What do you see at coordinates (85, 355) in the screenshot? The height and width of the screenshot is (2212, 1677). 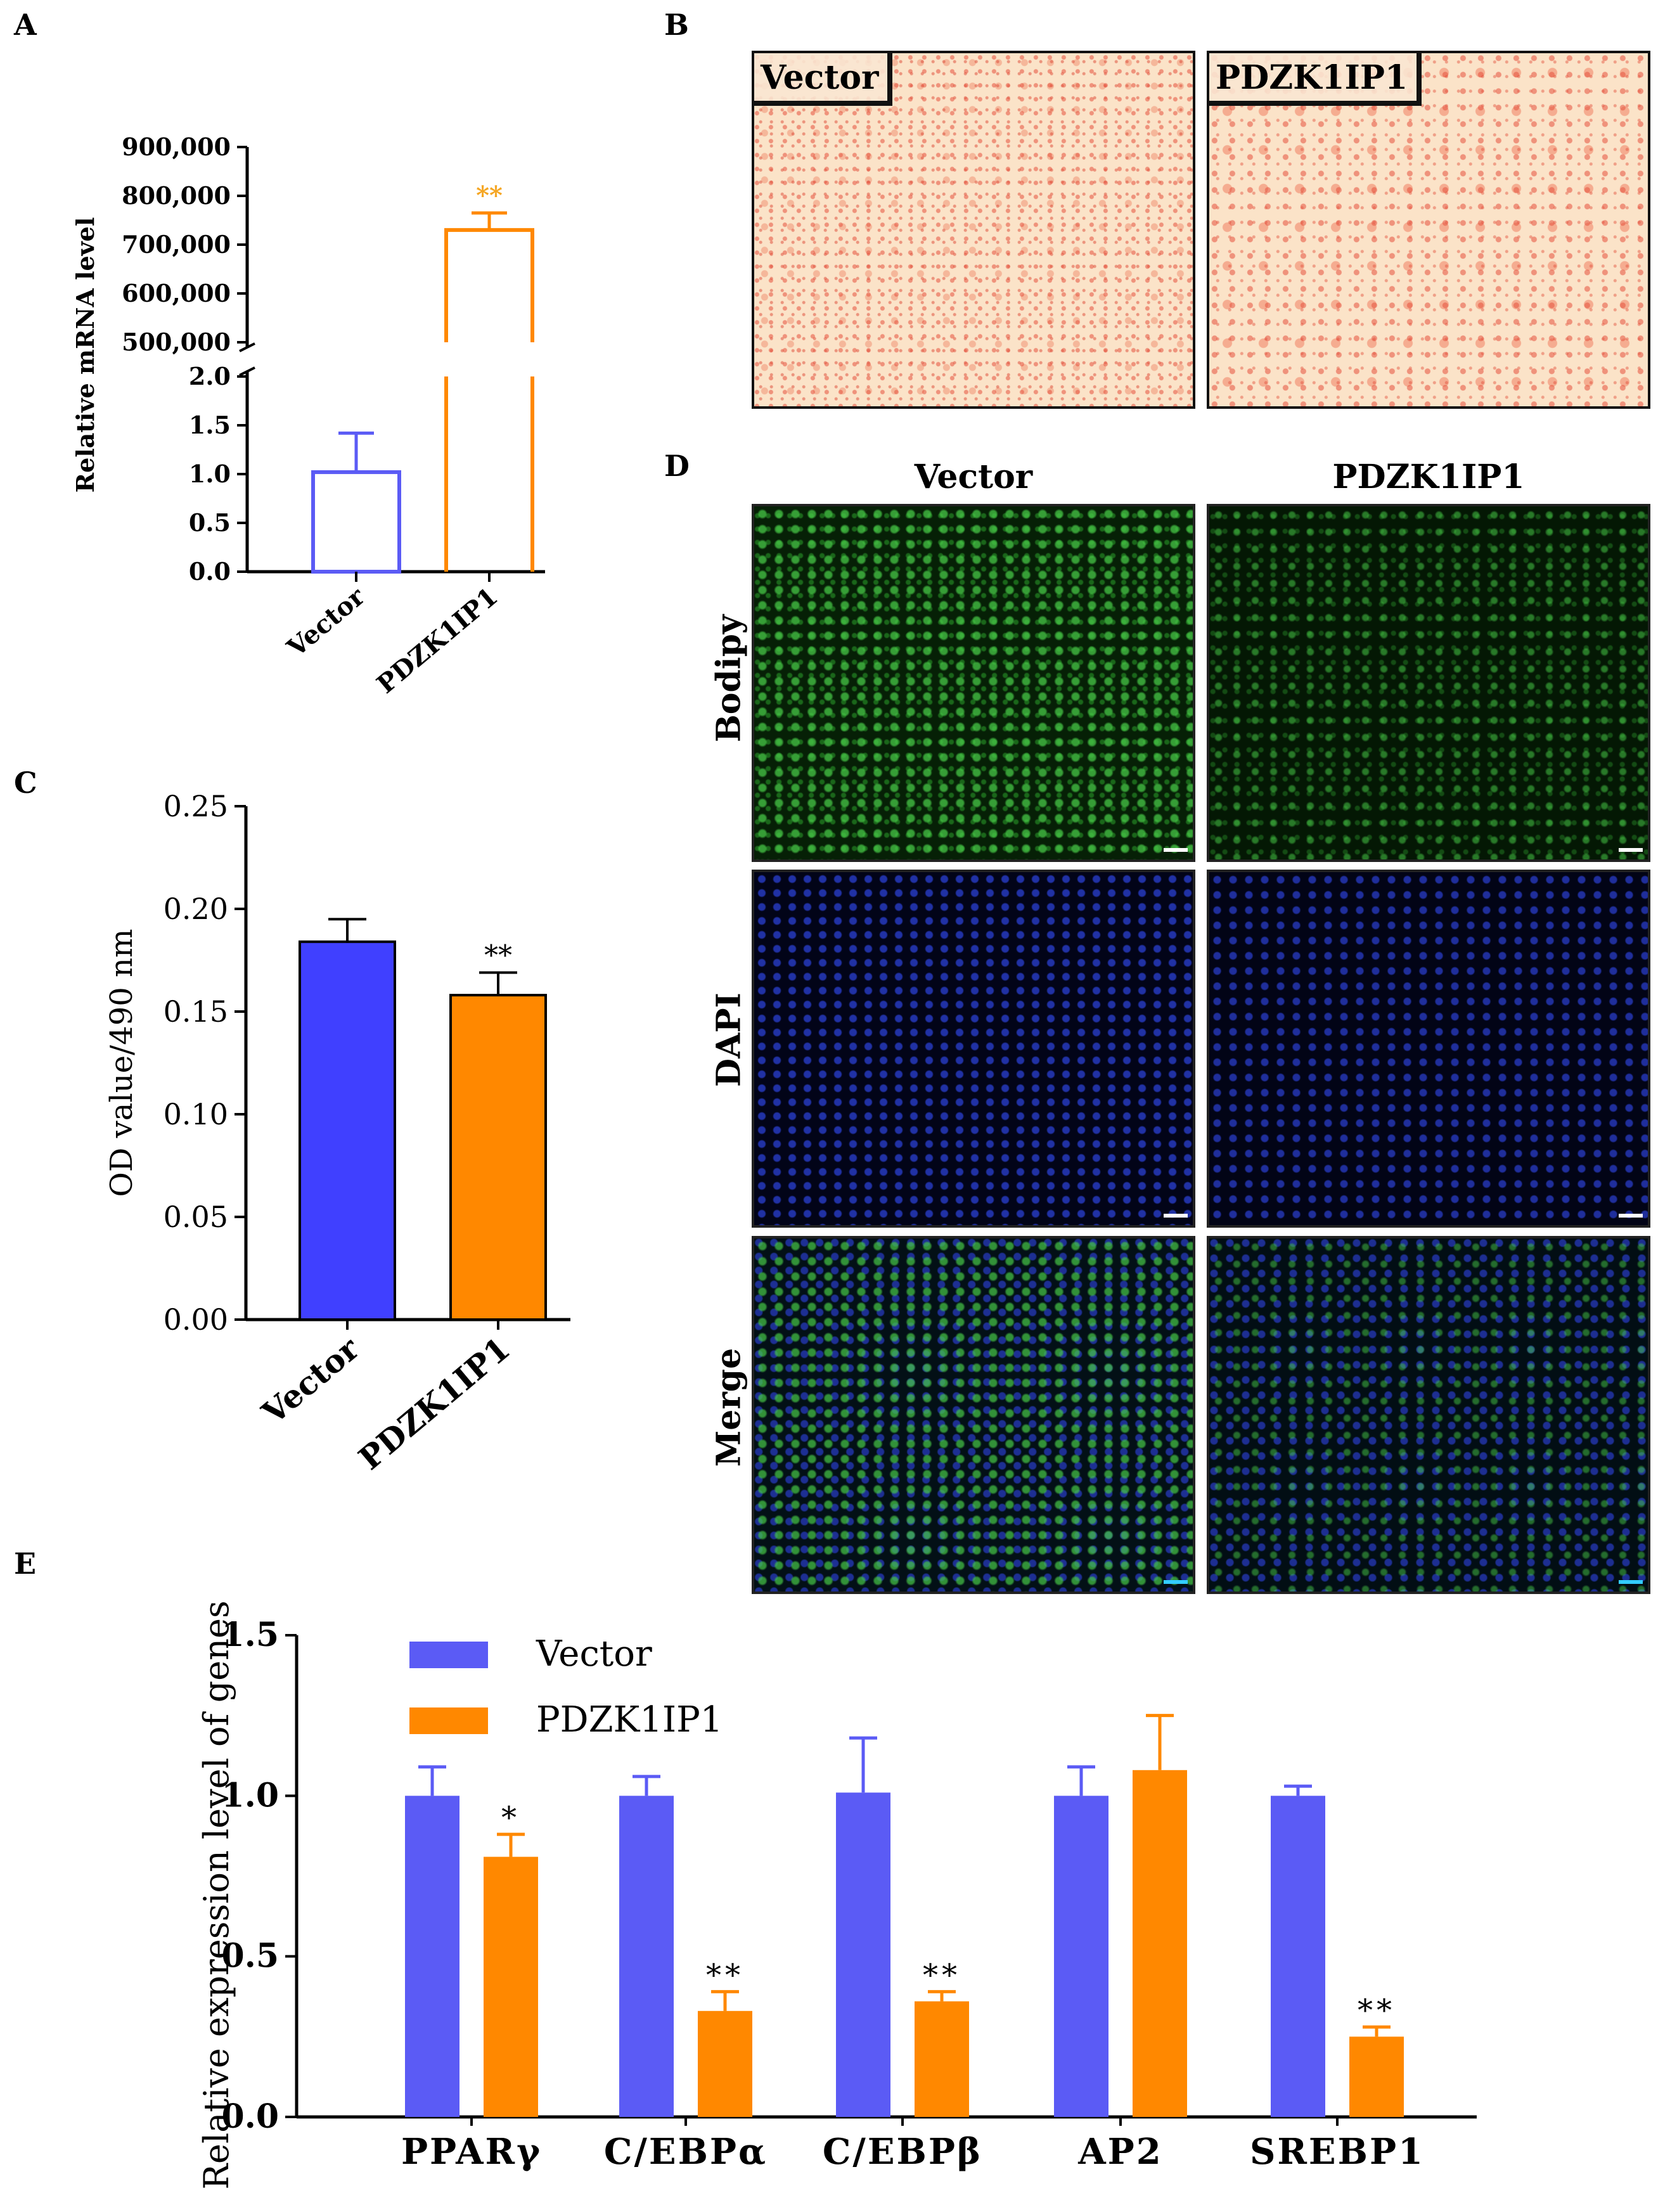 I see `y-axis-label: Relative mRNA level` at bounding box center [85, 355].